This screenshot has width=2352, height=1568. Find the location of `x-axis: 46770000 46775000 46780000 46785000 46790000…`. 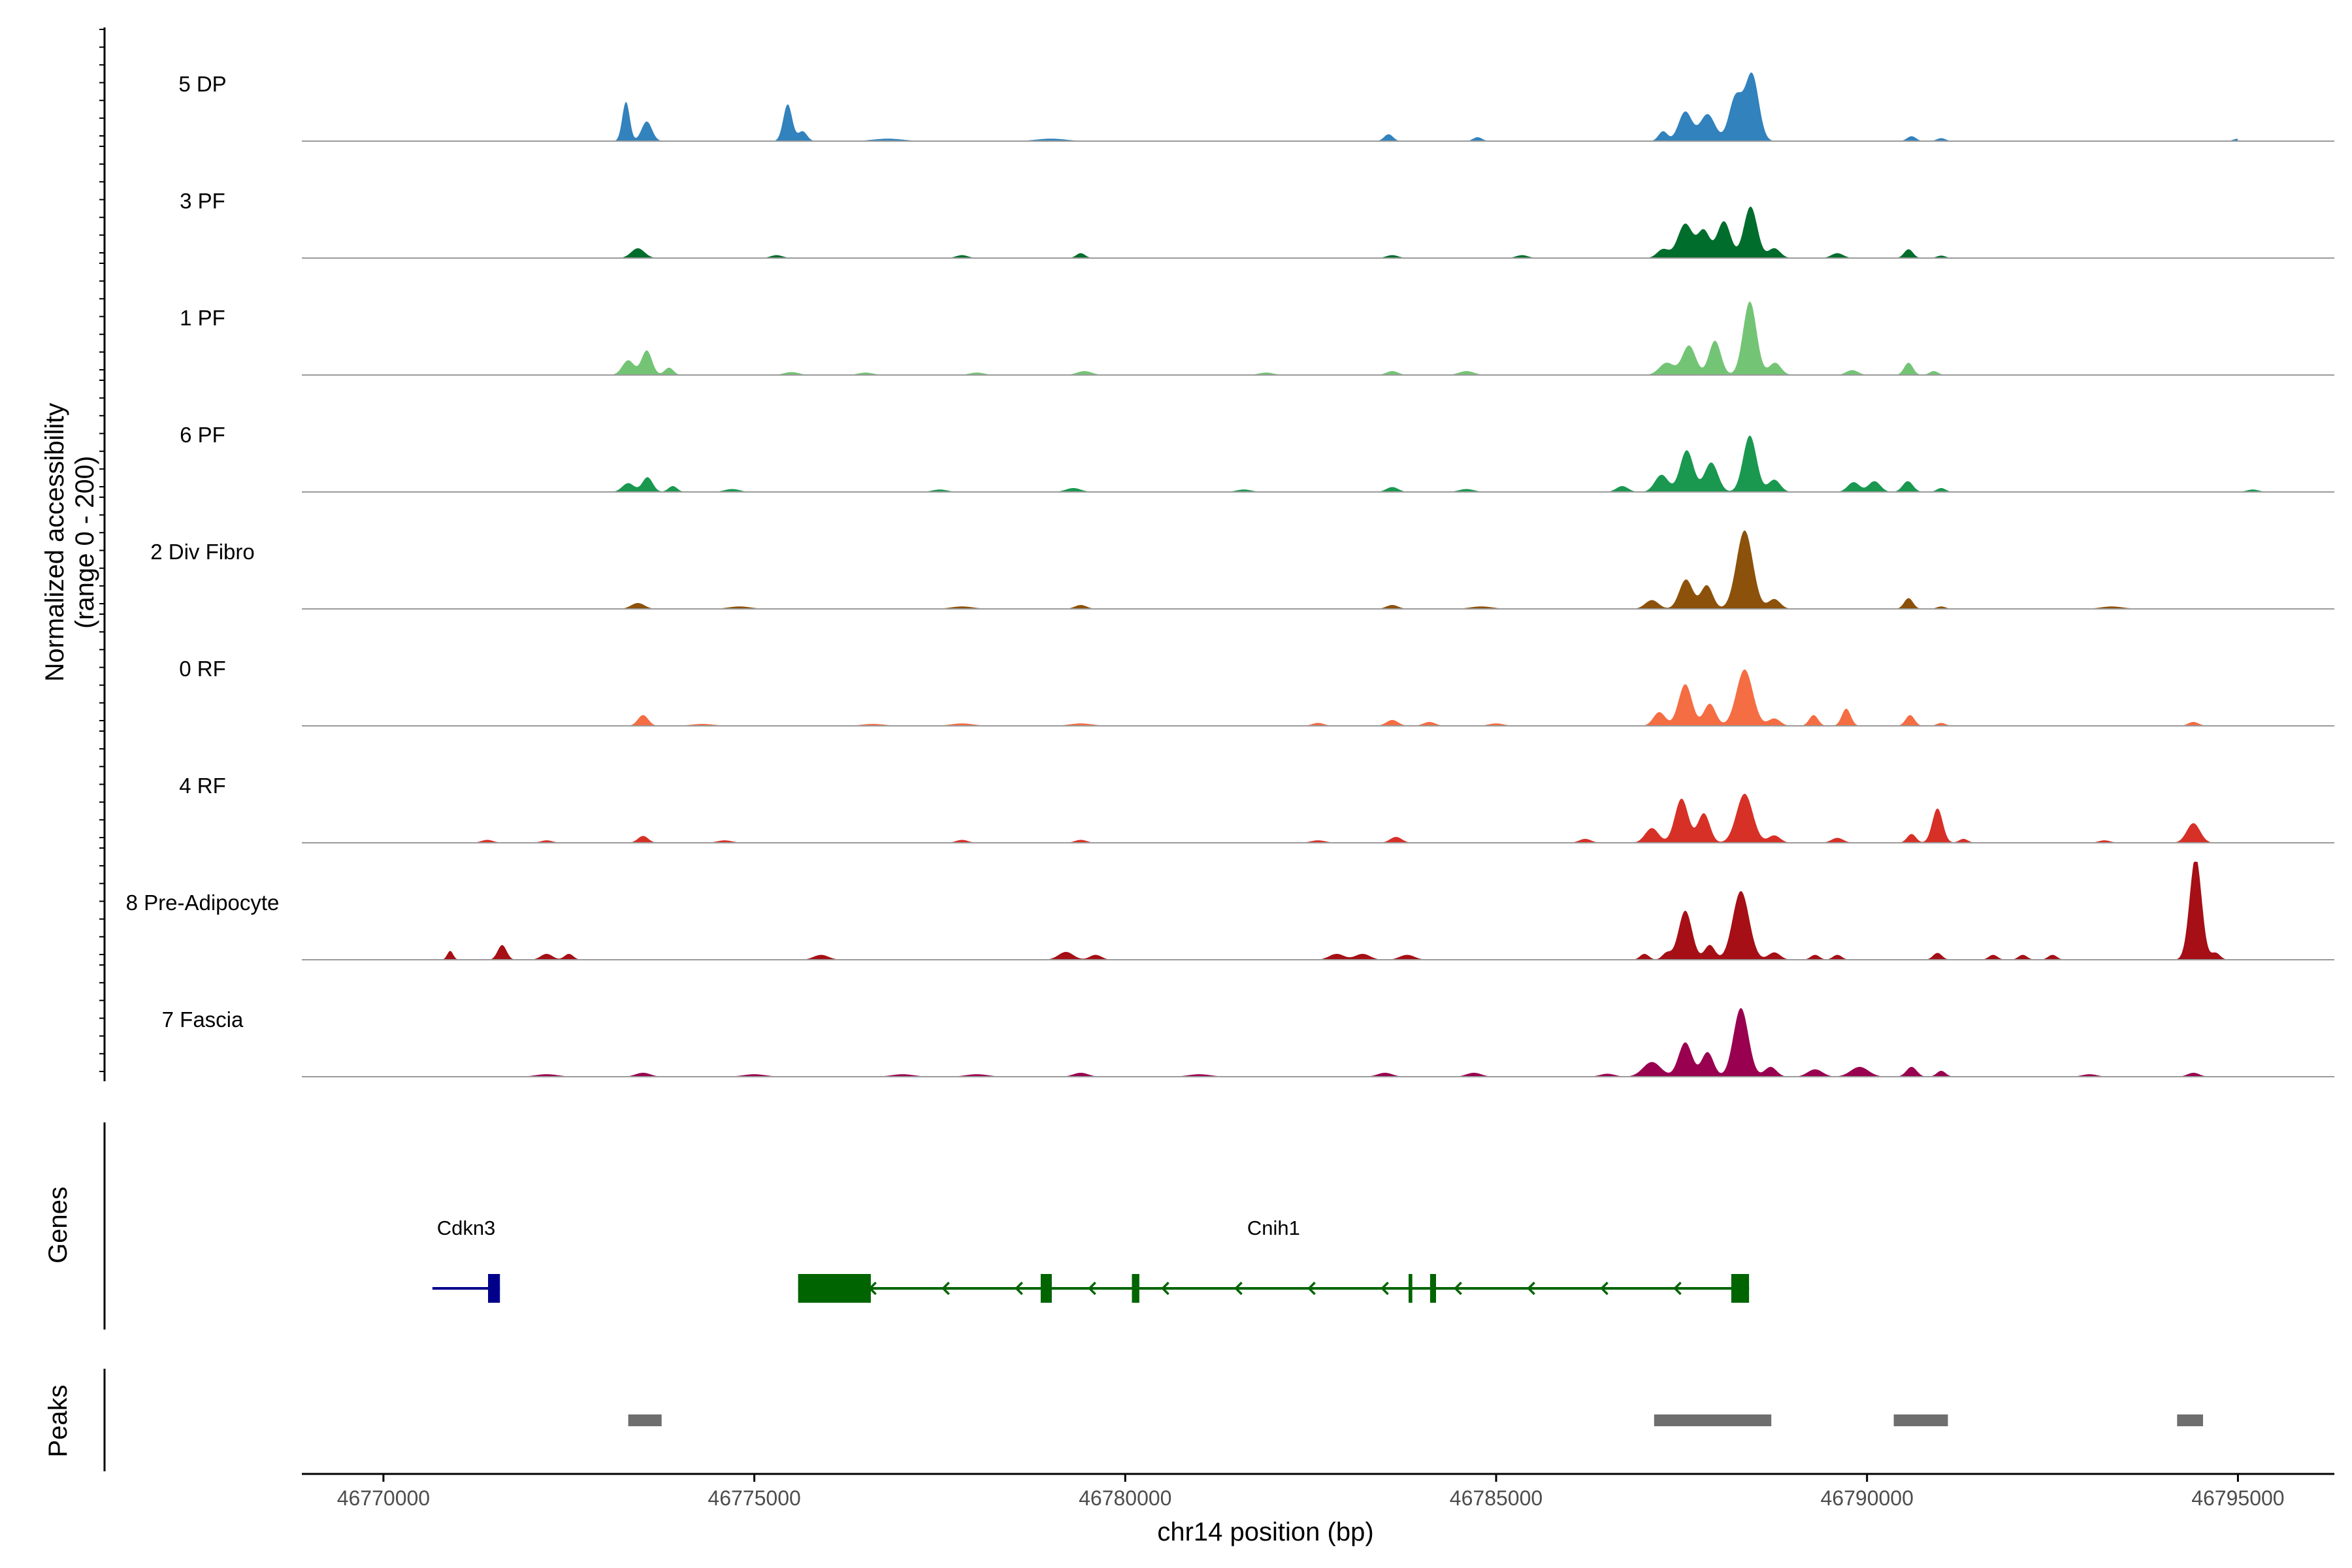

x-axis: 46770000 46775000 46780000 46785000 46790000… is located at coordinates (1318, 1491).